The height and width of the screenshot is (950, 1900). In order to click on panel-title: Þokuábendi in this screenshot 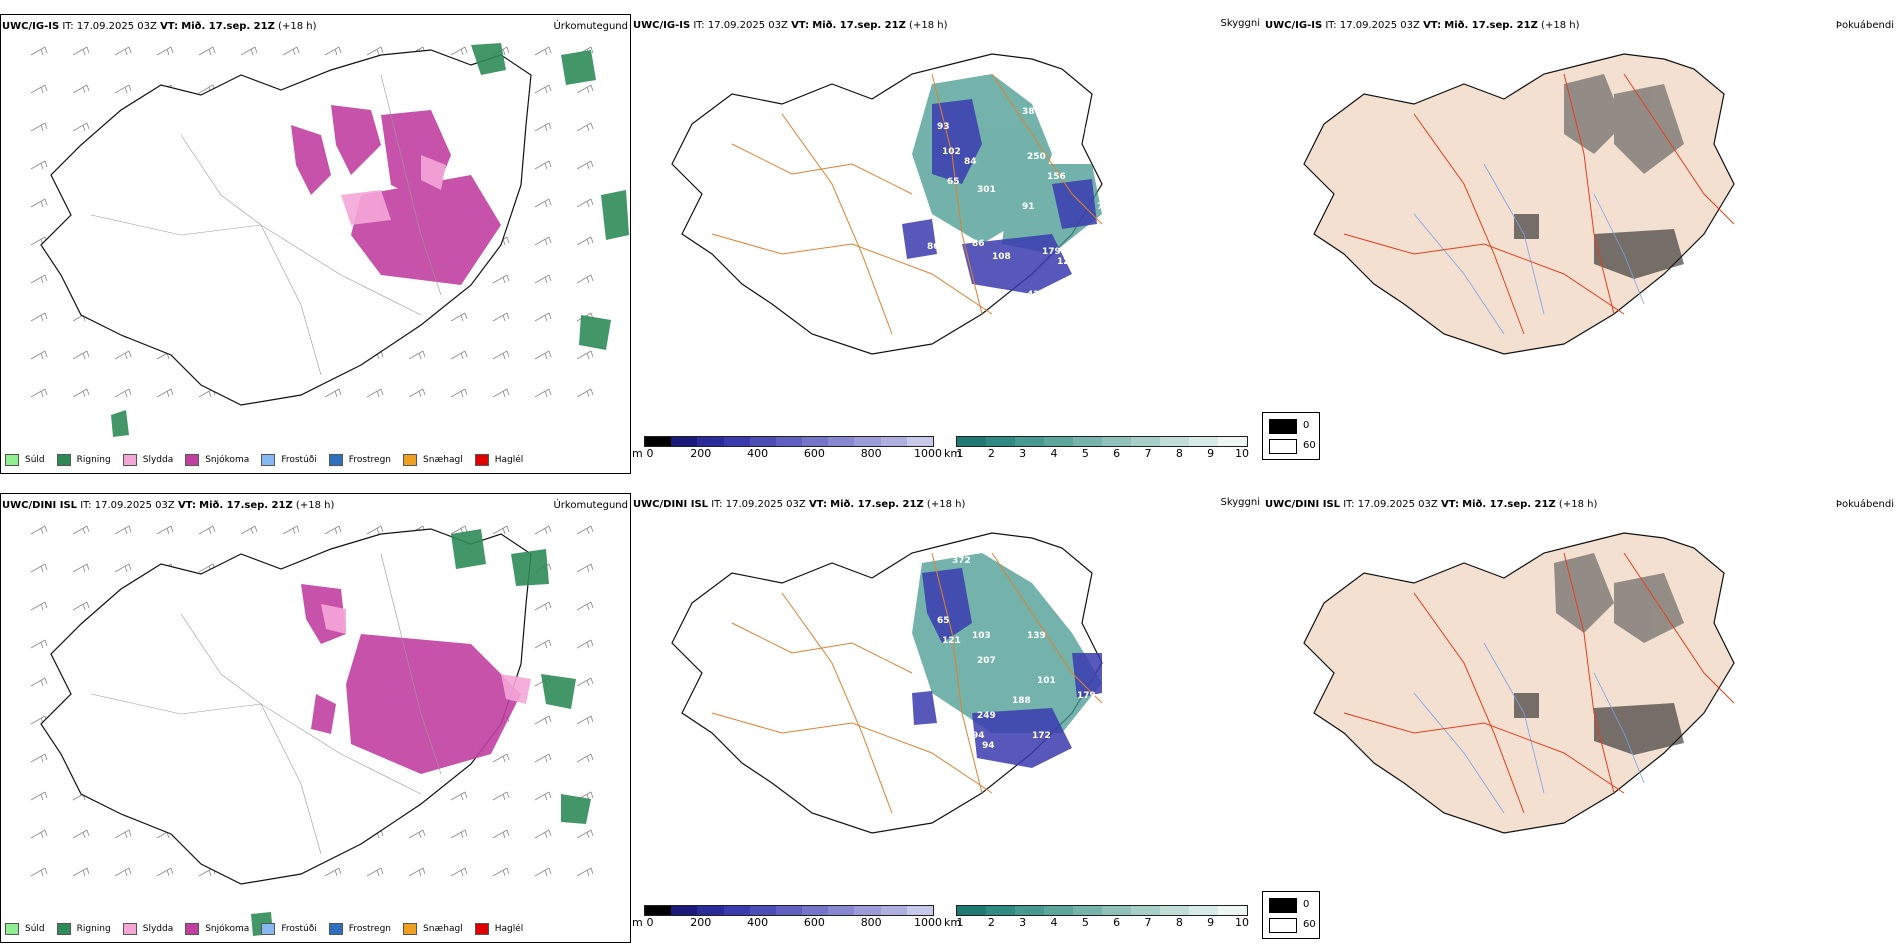, I will do `click(1864, 25)`.